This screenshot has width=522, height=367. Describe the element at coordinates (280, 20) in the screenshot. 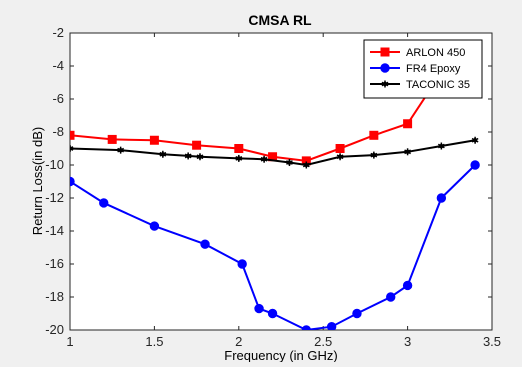

I see `chart-title: CMSA RL` at that location.